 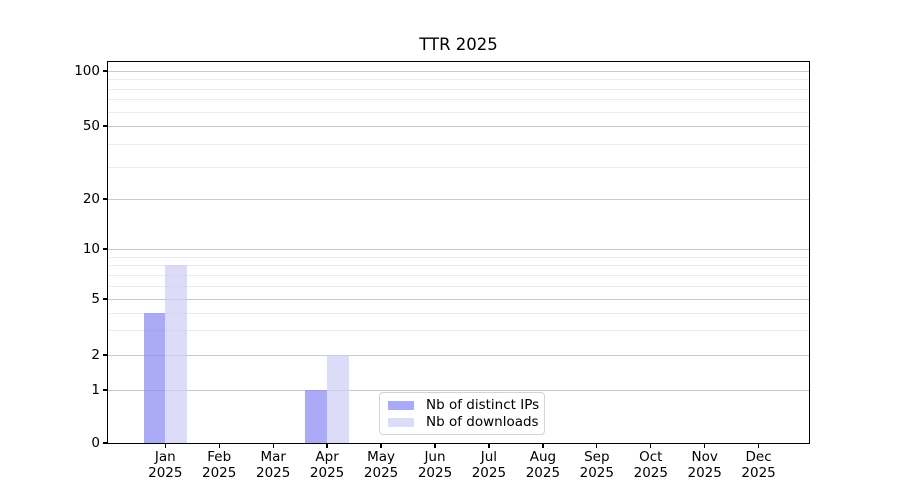 What do you see at coordinates (597, 445) in the screenshot?
I see `x-tick-sep` at bounding box center [597, 445].